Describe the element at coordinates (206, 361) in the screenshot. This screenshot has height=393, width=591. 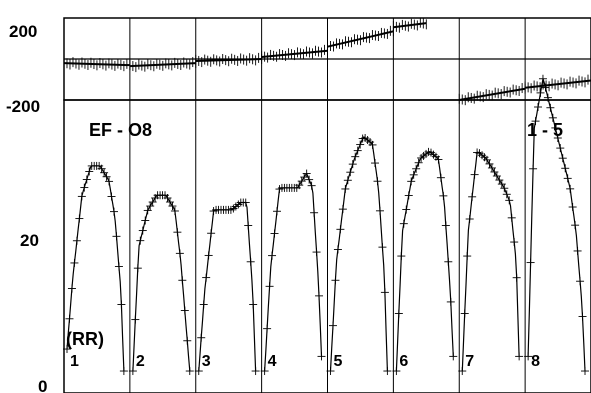
I see `segment-label-3: 3` at that location.